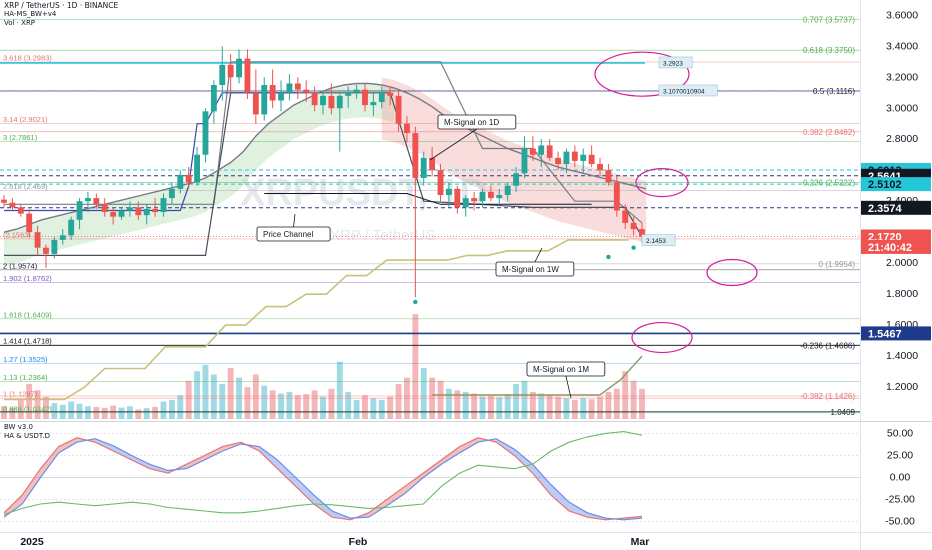 This screenshot has width=932, height=550. What do you see at coordinates (827, 346) in the screenshot?
I see `fib-level-label: -0.236 (1.4686)` at bounding box center [827, 346].